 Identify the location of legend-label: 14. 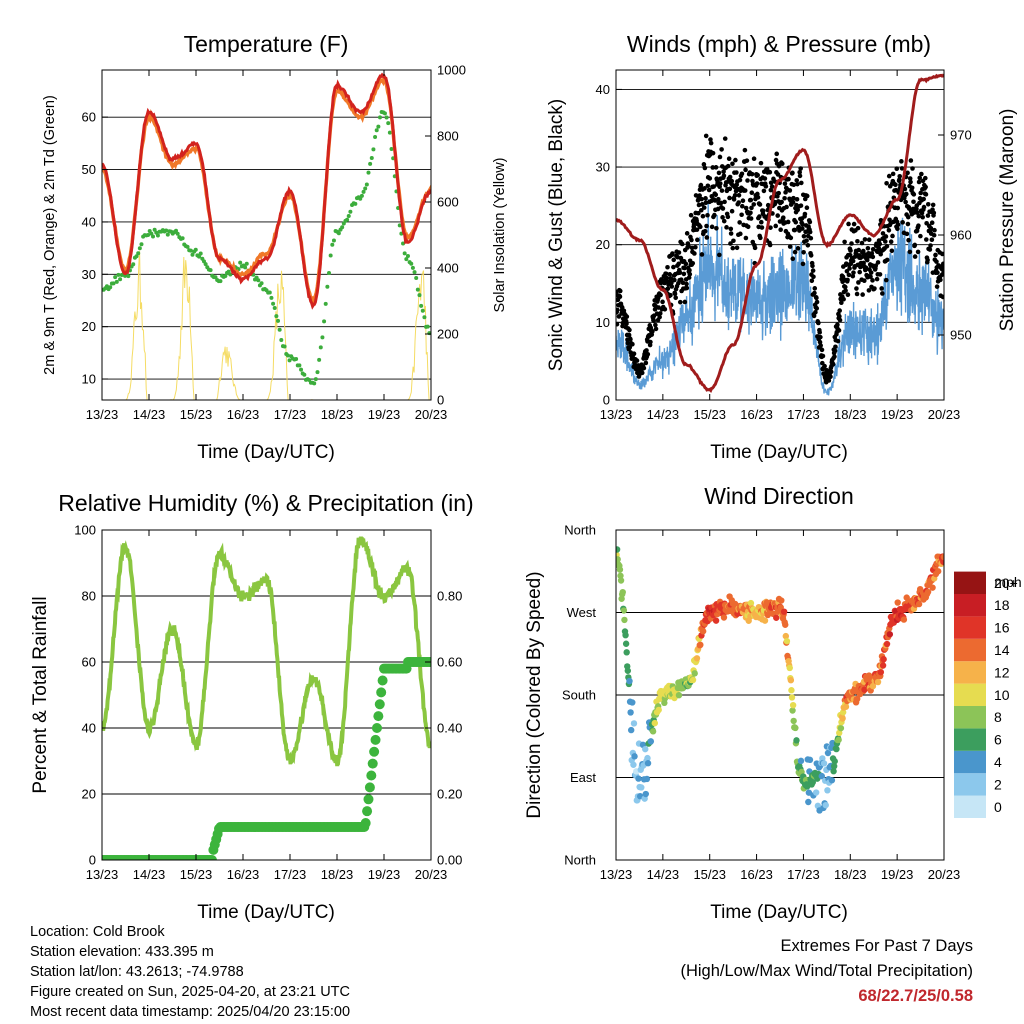
(1002, 650).